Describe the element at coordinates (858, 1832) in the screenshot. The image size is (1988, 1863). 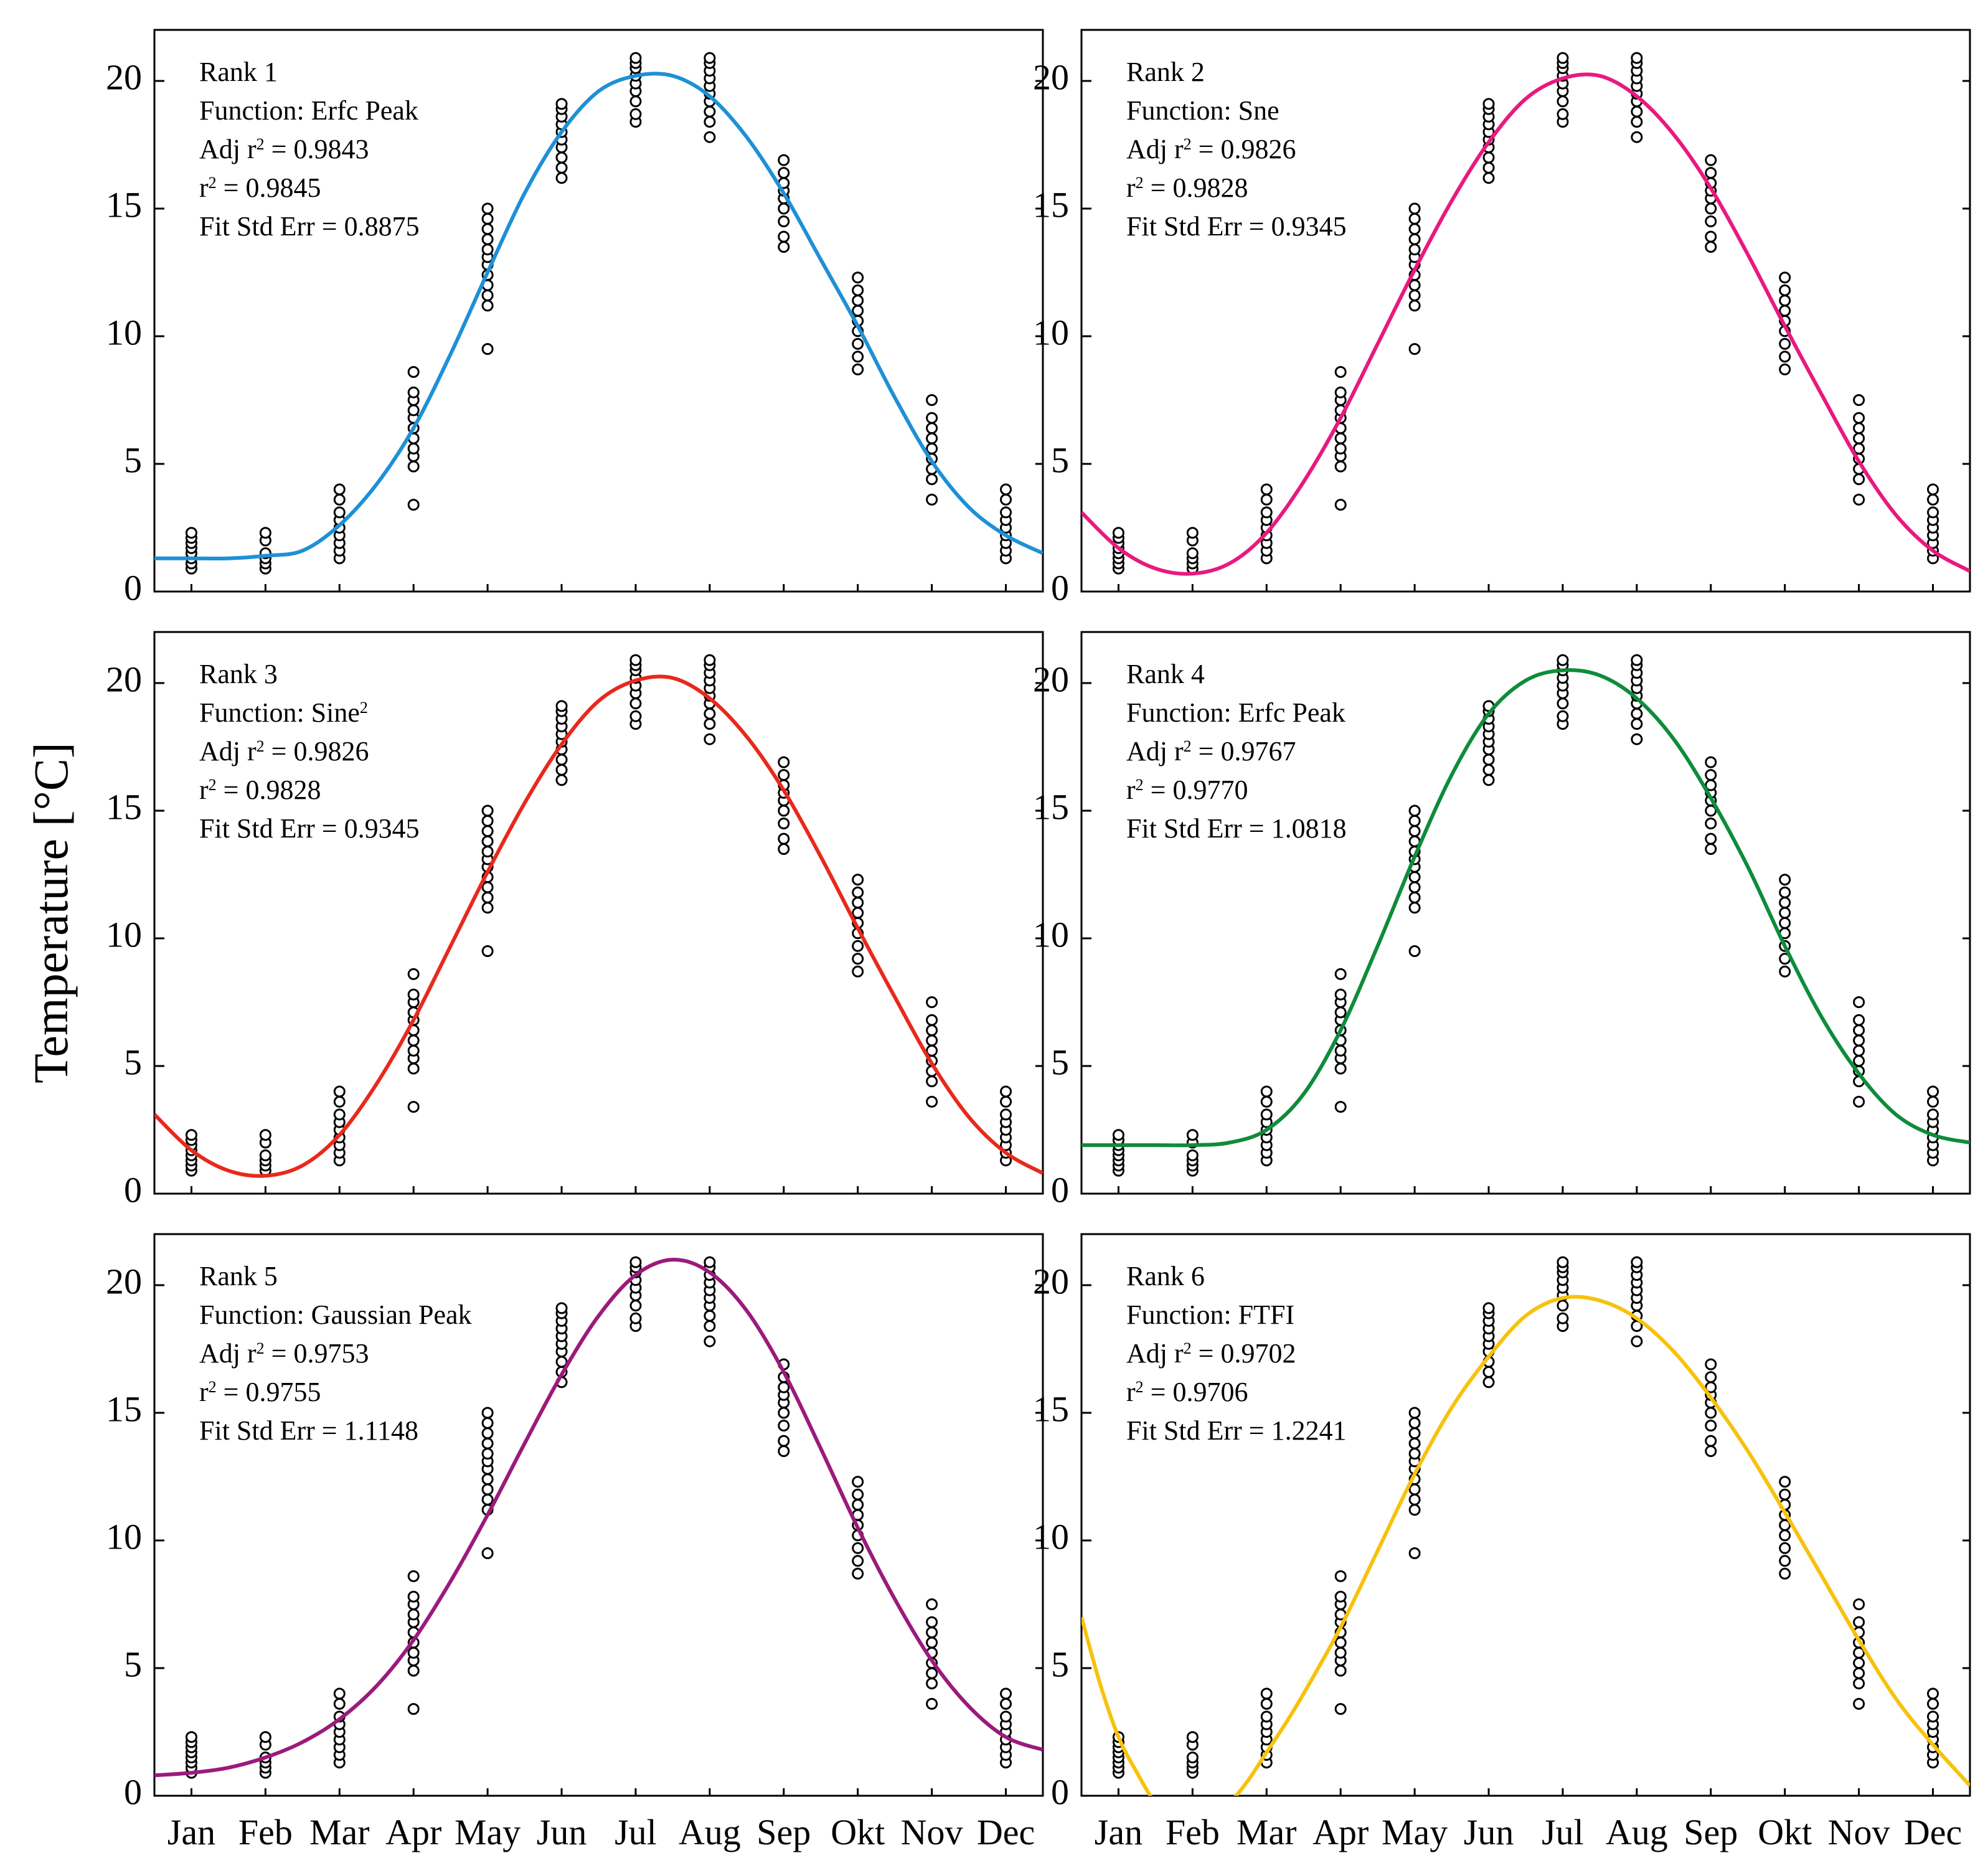
I see `x-tick-label: Okt` at that location.